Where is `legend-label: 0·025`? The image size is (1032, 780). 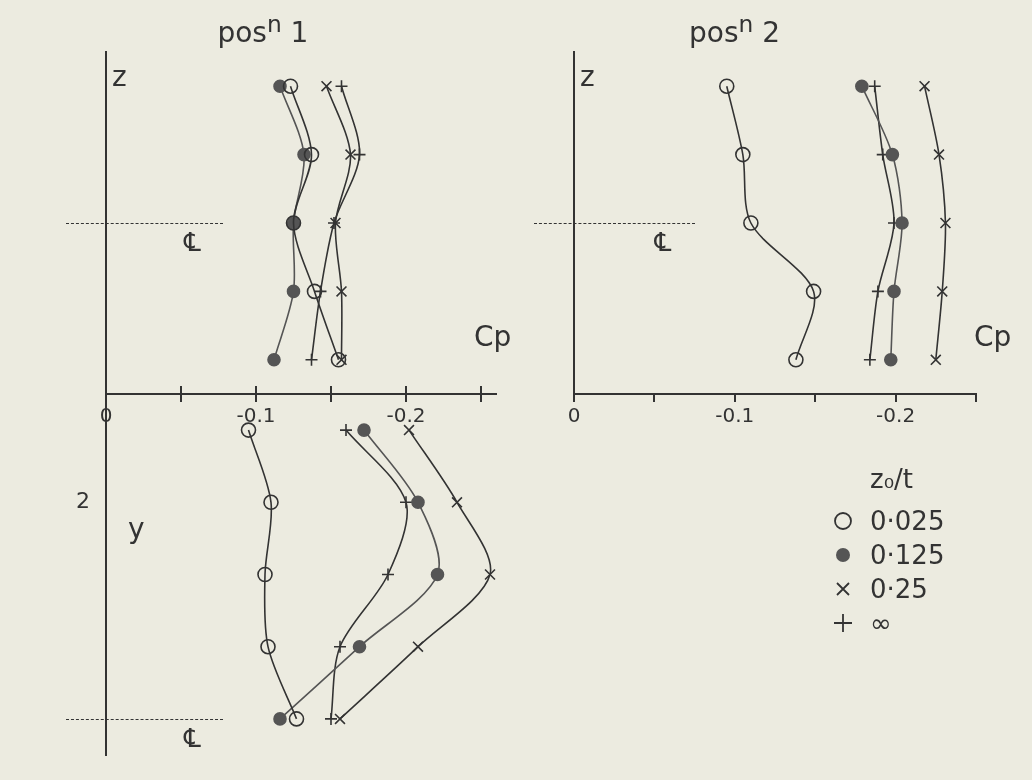 legend-label: 0·025 is located at coordinates (907, 521).